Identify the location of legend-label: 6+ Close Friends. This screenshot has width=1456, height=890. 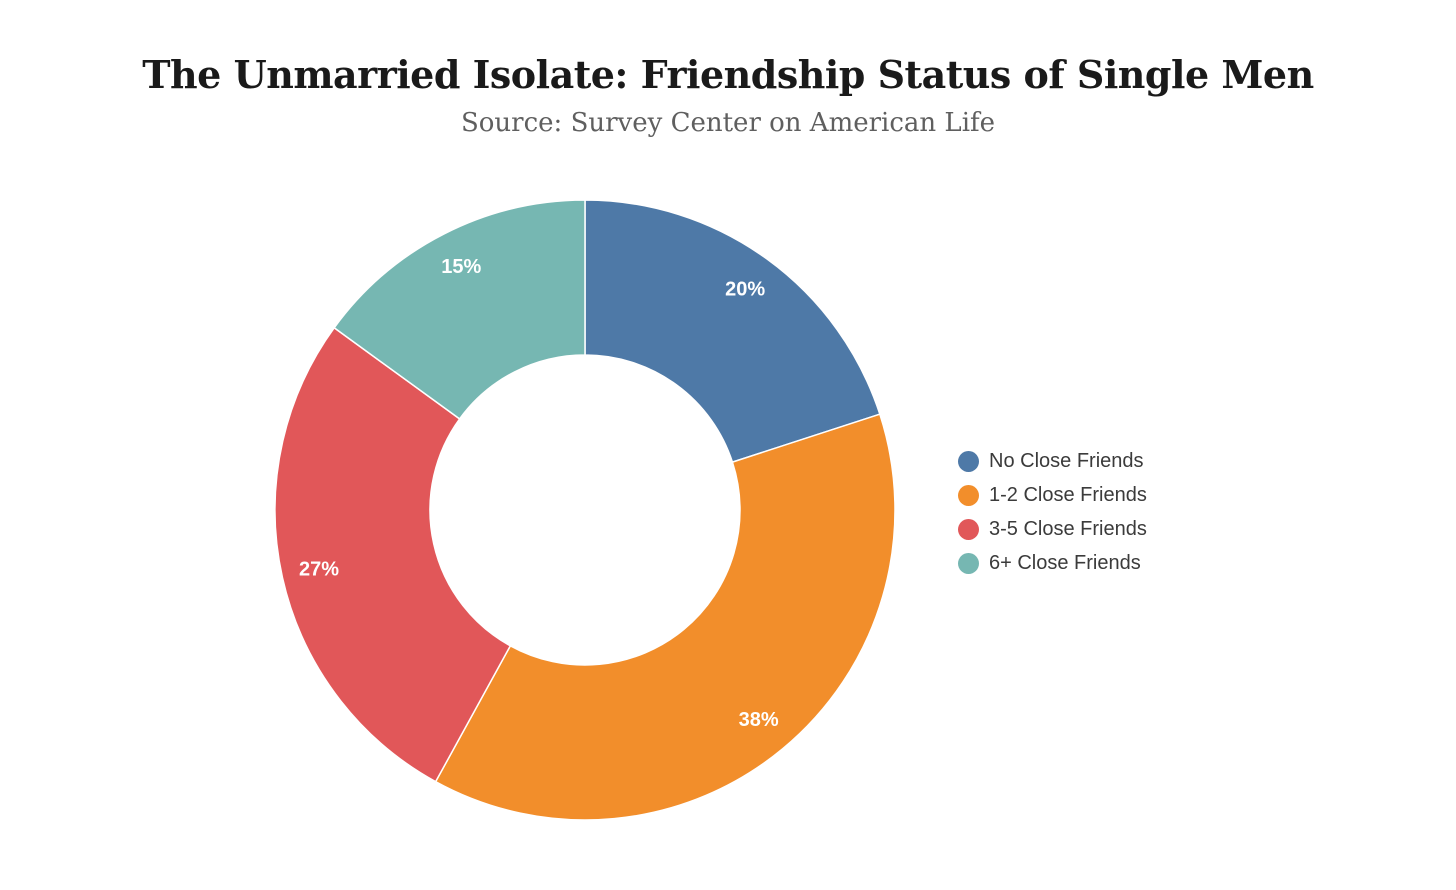
(1065, 562).